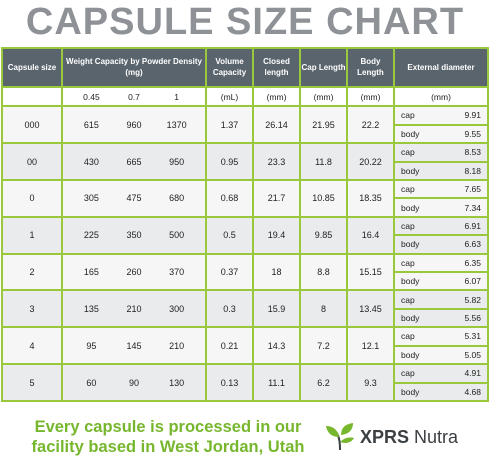 Image resolution: width=490 pixels, height=465 pixels. I want to click on external-diameter-subtable: cap 4.91 body 4.68, so click(441, 382).